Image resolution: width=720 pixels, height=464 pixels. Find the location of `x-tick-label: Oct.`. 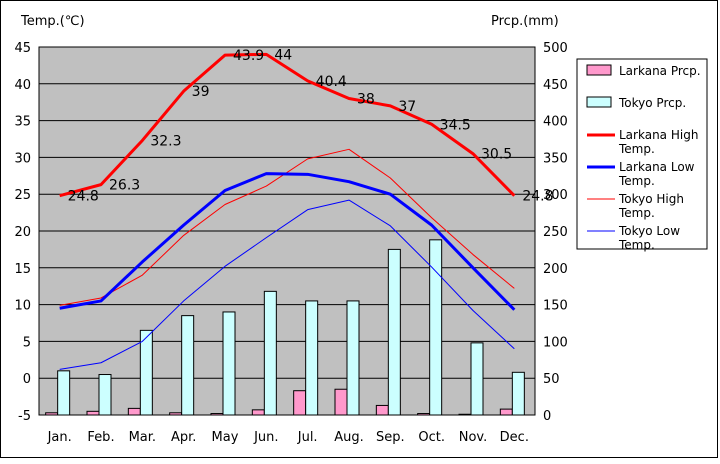

x-tick-label: Oct. is located at coordinates (431, 437).